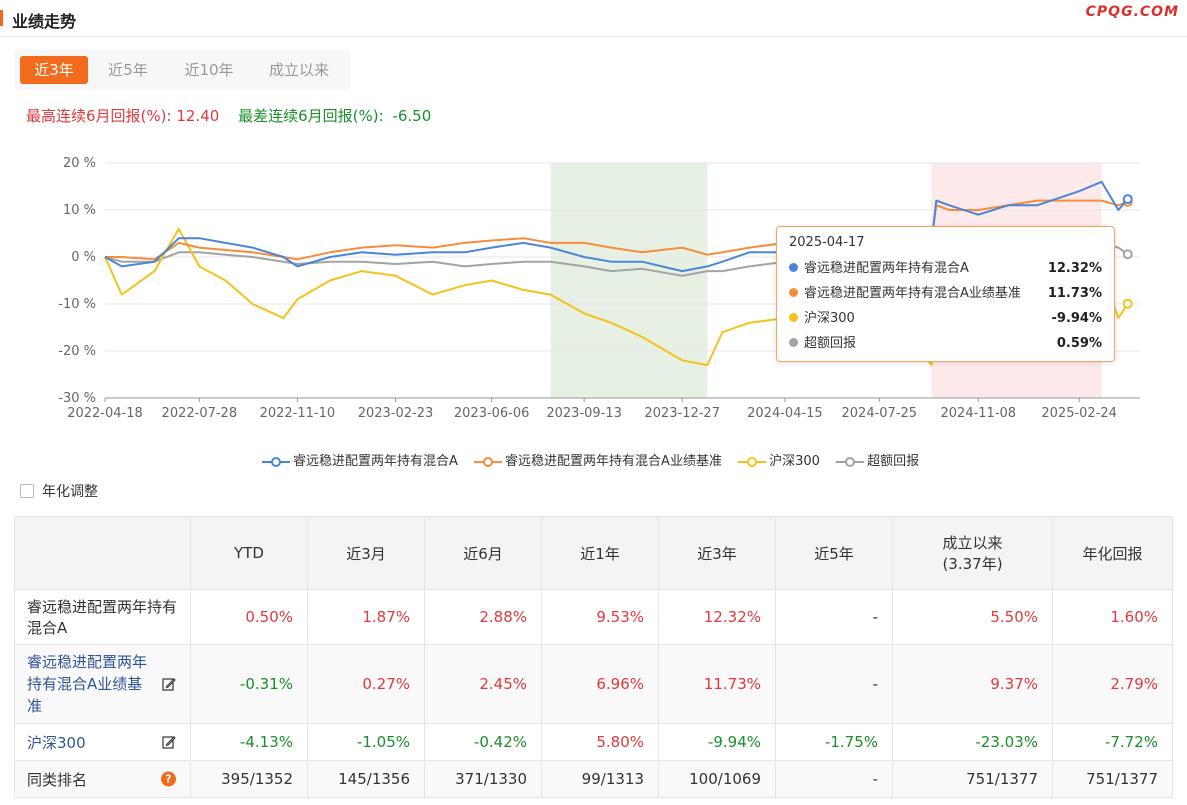 The height and width of the screenshot is (805, 1187). What do you see at coordinates (1, 18) in the screenshot?
I see `header-accent-bar` at bounding box center [1, 18].